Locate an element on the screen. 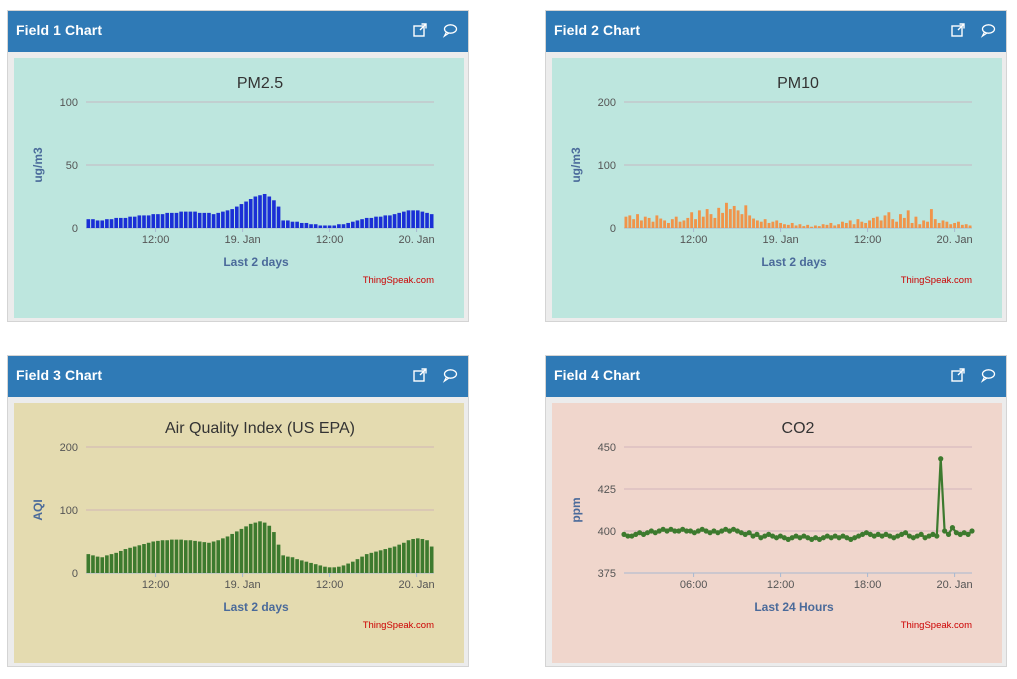  y-tick-label: 200 is located at coordinates (69, 448).